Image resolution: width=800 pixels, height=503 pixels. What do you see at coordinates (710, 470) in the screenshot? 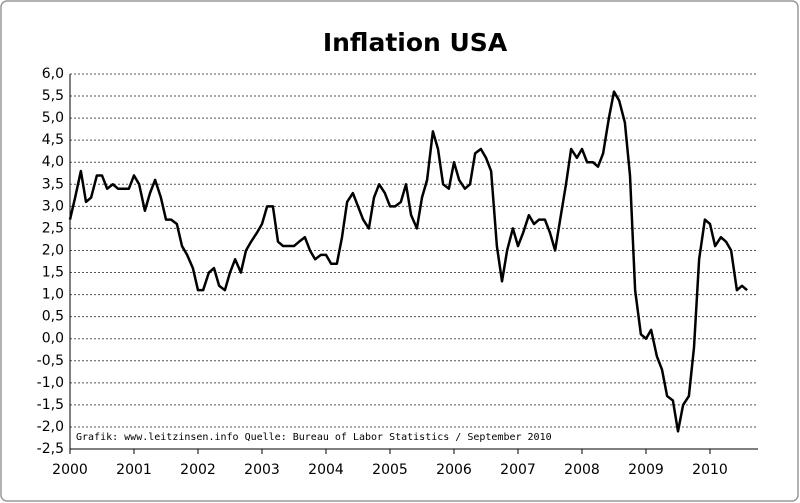
I see `x-tick-label: 2010` at bounding box center [710, 470].